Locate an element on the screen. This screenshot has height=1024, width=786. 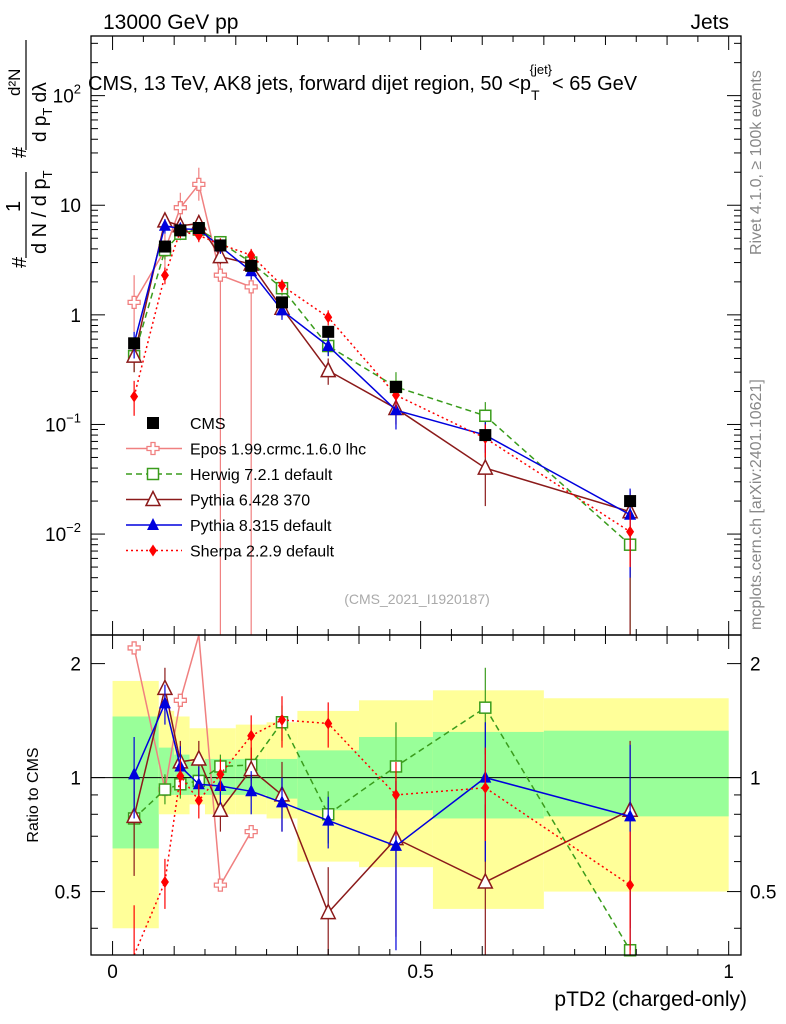
legend-label-cms: CMS is located at coordinates (208, 424).